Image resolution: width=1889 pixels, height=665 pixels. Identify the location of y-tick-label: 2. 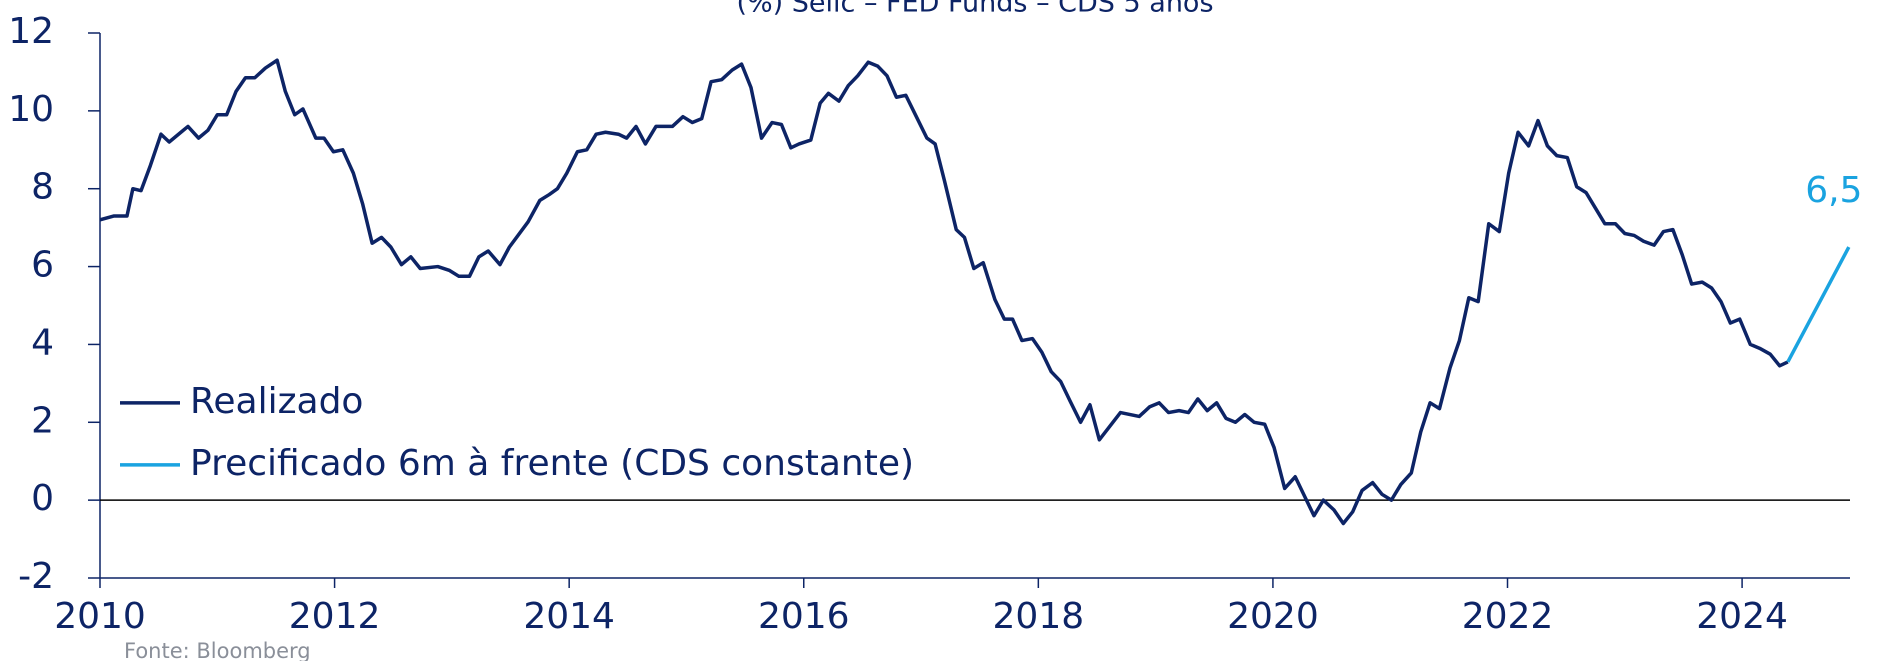
(42, 420).